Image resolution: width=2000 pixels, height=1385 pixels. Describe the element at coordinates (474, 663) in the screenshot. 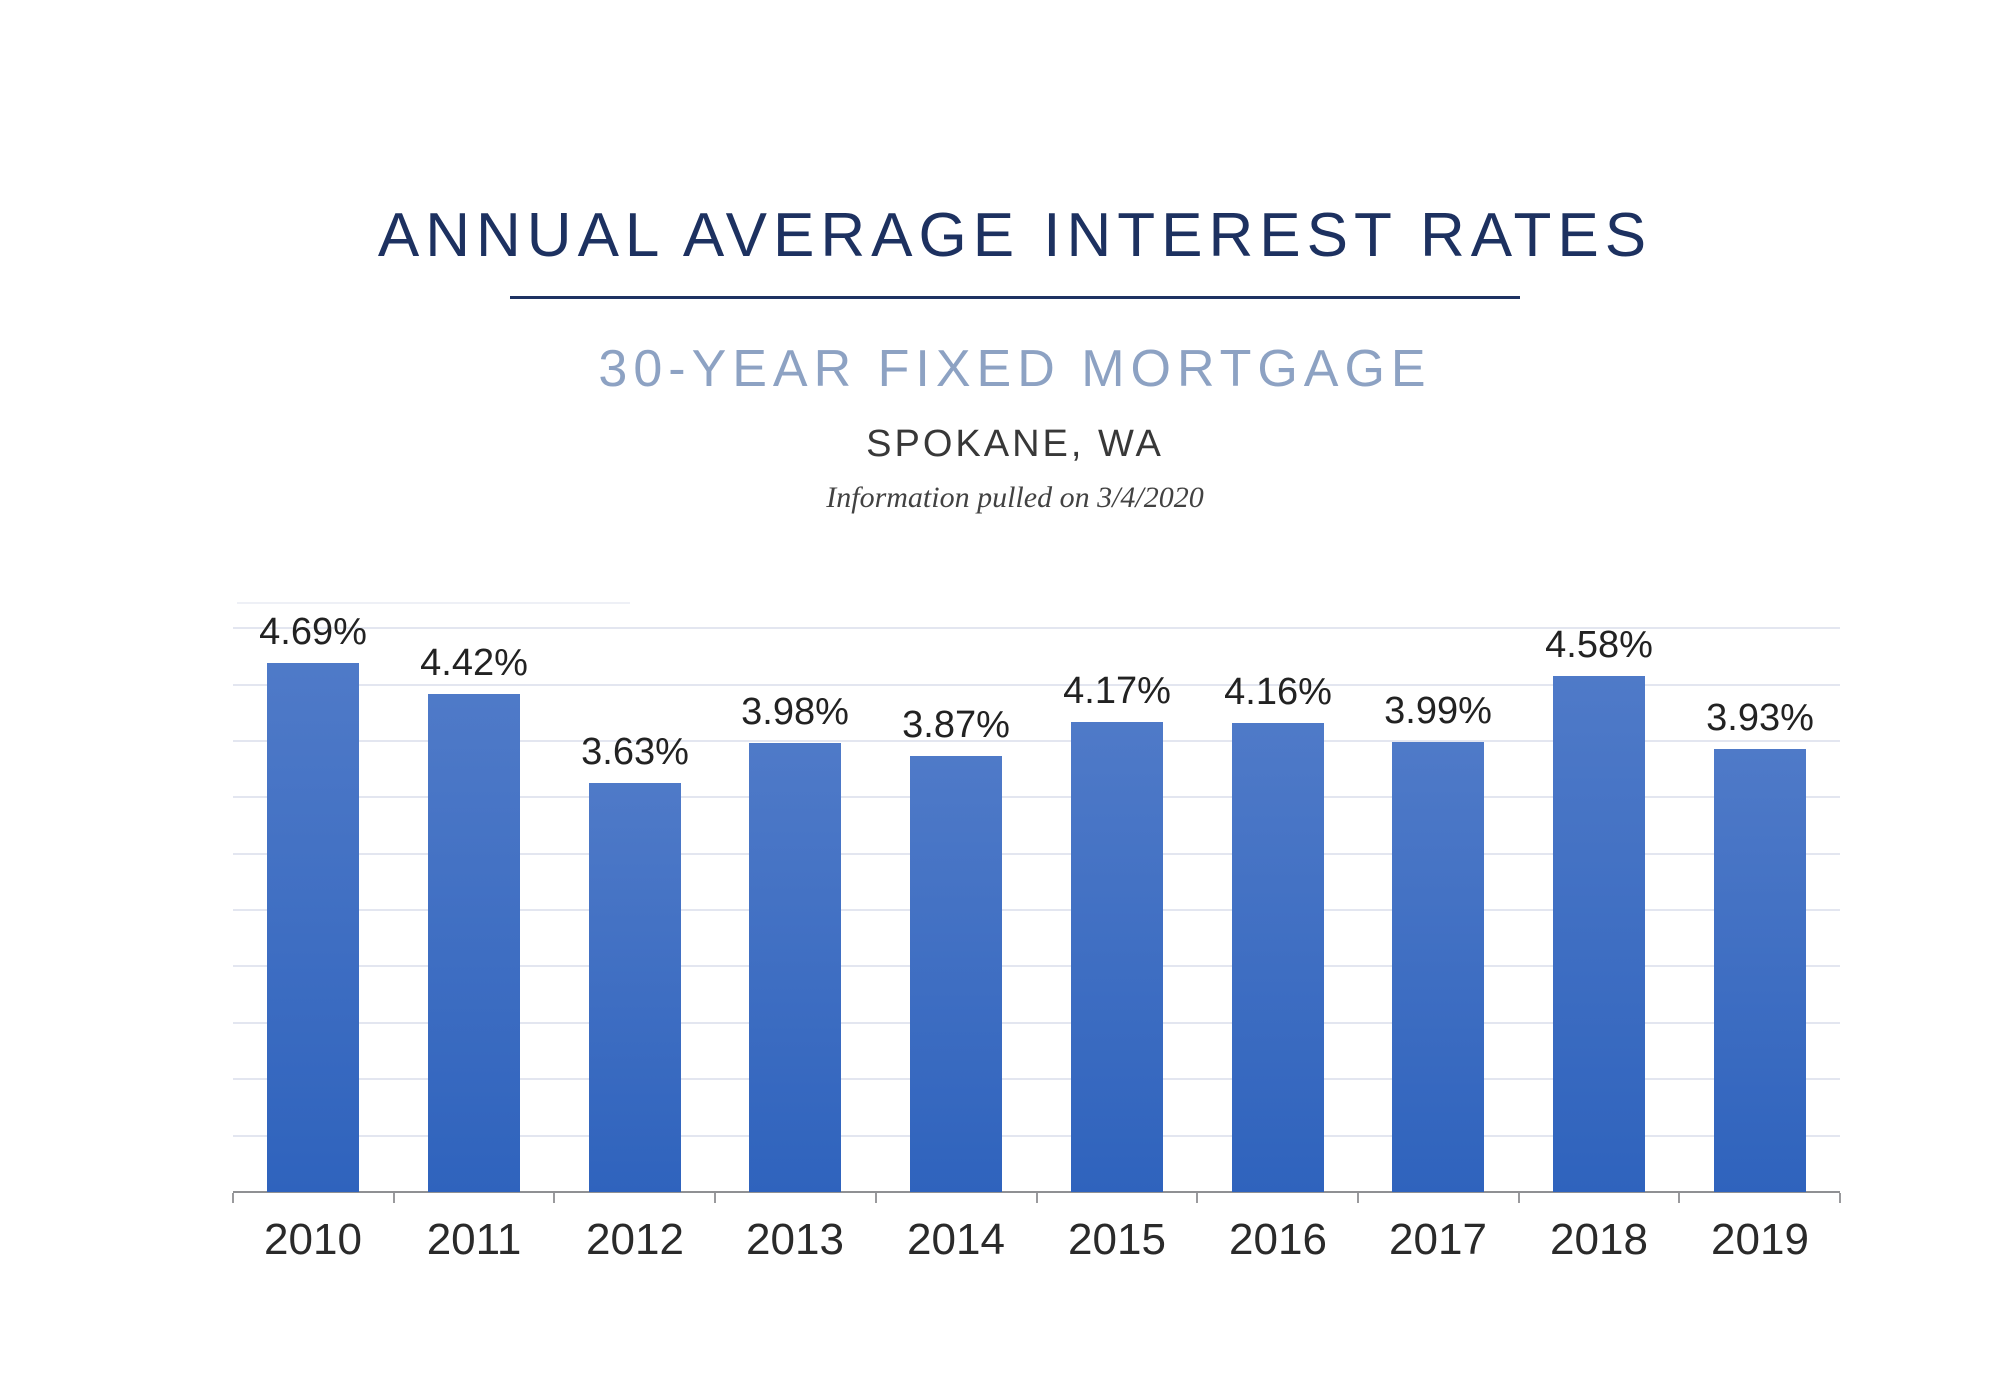

I see `bar-value-label-2011: 4.42%` at that location.